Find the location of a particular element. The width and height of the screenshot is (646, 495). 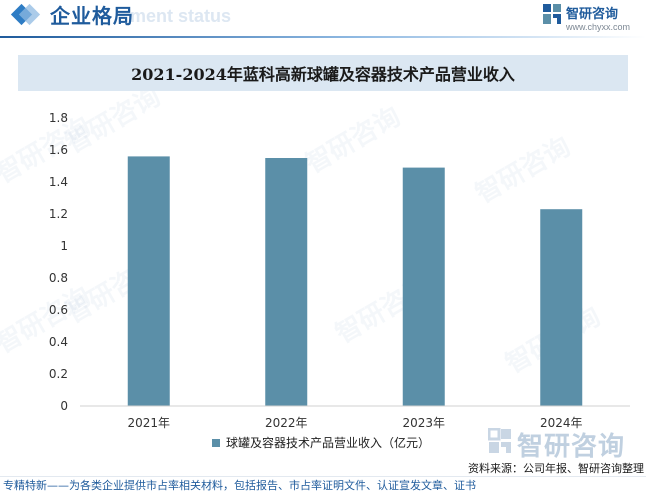

bar-2021年 is located at coordinates (148, 281).